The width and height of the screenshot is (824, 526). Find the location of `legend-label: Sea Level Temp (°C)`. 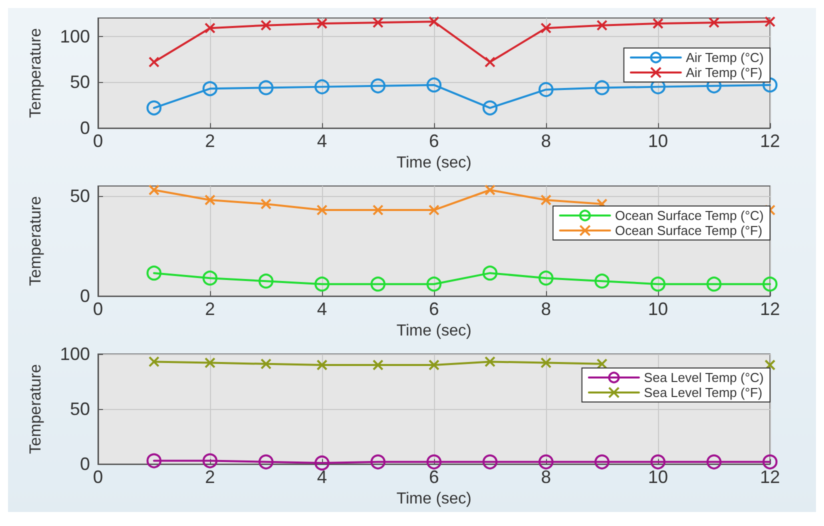

legend-label: Sea Level Temp (°C) is located at coordinates (704, 377).